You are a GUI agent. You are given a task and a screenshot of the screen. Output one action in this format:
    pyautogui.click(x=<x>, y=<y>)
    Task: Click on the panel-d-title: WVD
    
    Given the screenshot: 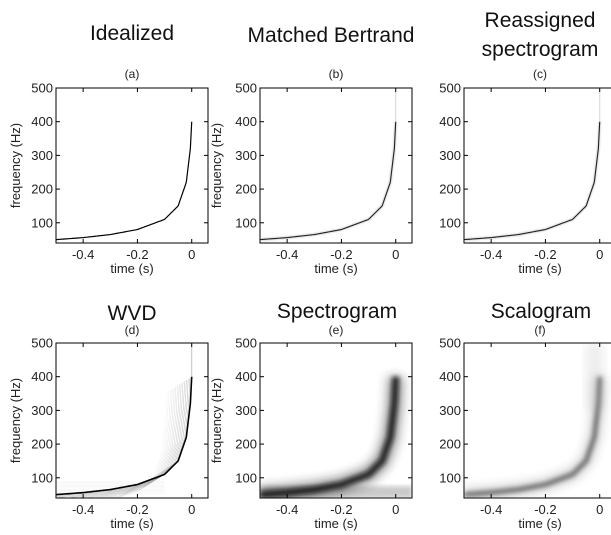 What is the action you would take?
    pyautogui.click(x=132, y=313)
    